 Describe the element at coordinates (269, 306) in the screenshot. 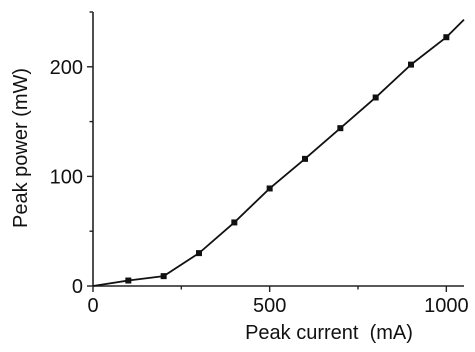

I see `x-tick-label: 500` at that location.